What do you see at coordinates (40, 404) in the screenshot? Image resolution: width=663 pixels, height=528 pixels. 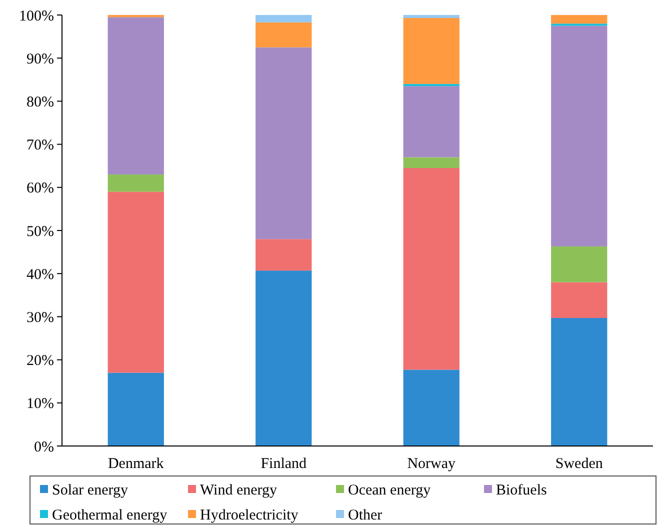 I see `y-tick-label: 10%` at bounding box center [40, 404].